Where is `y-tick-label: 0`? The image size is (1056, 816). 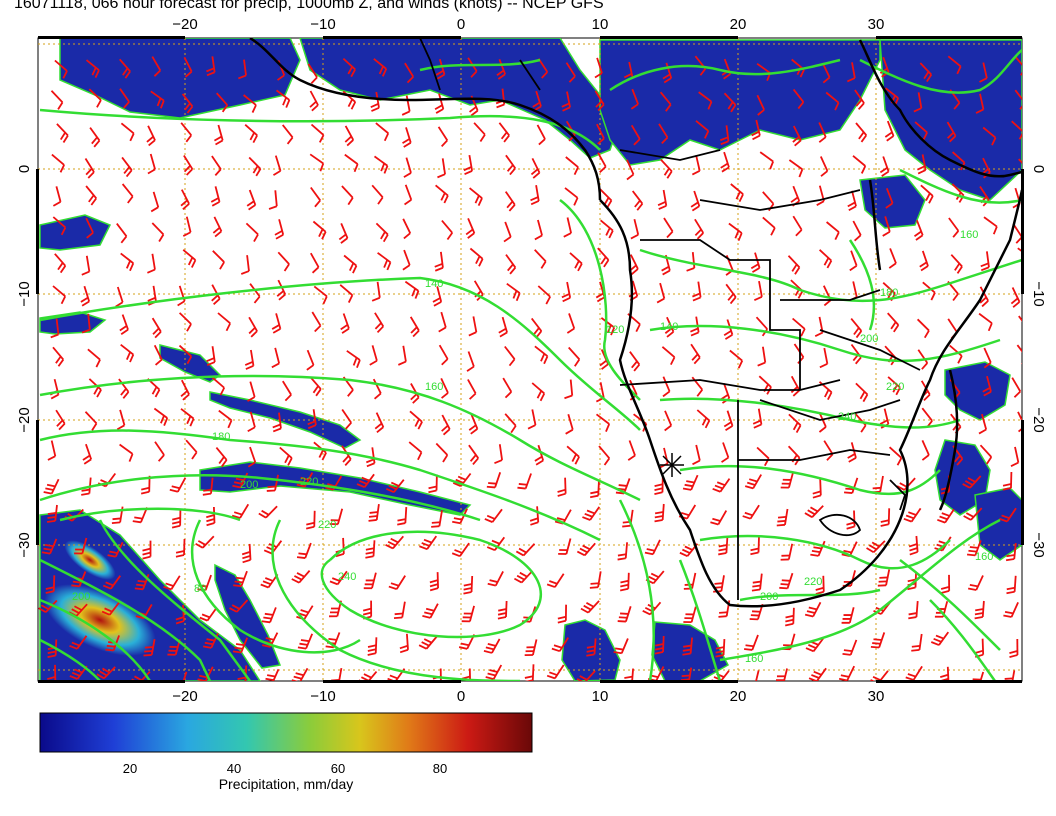 y-tick-label: 0 is located at coordinates (24, 169).